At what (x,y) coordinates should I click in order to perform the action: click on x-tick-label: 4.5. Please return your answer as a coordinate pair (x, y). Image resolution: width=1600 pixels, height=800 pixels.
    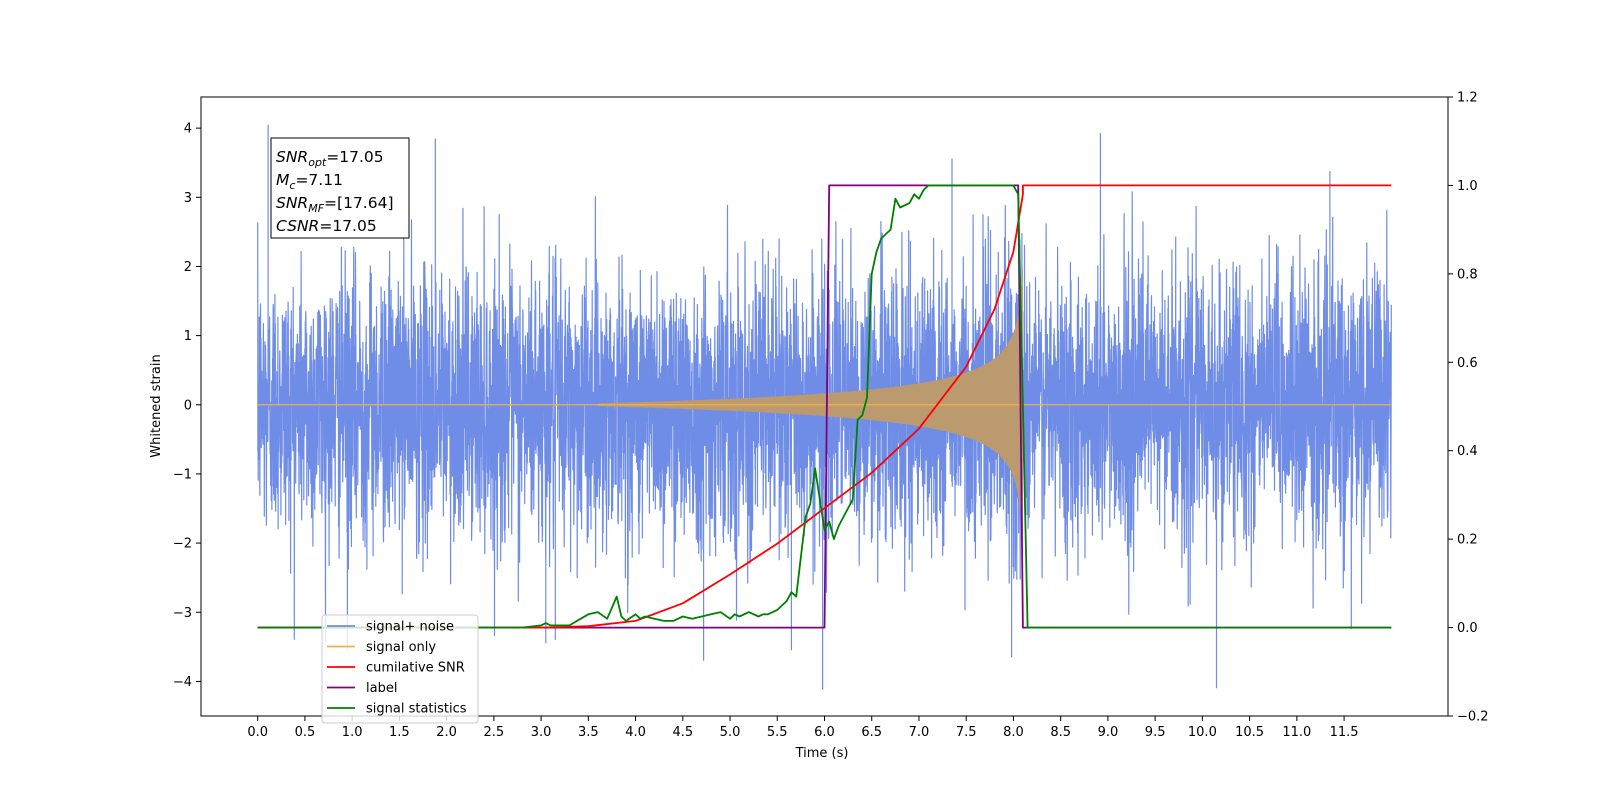
    Looking at the image, I should click on (682, 732).